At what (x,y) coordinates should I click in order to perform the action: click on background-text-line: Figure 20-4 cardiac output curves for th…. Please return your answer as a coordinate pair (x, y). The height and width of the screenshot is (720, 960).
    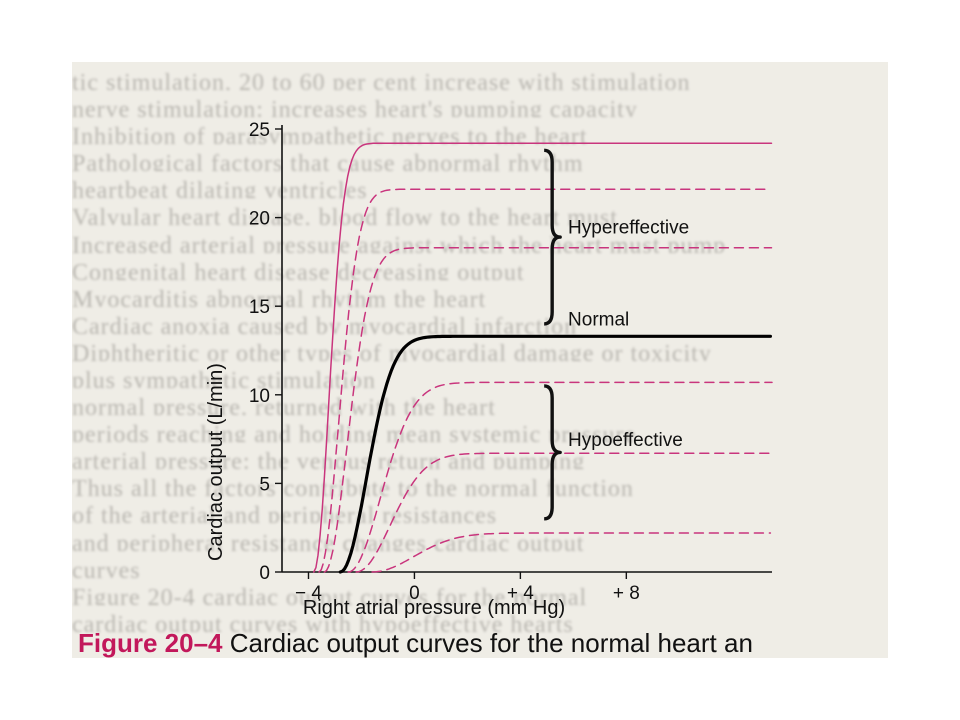
    Looking at the image, I should click on (330, 595).